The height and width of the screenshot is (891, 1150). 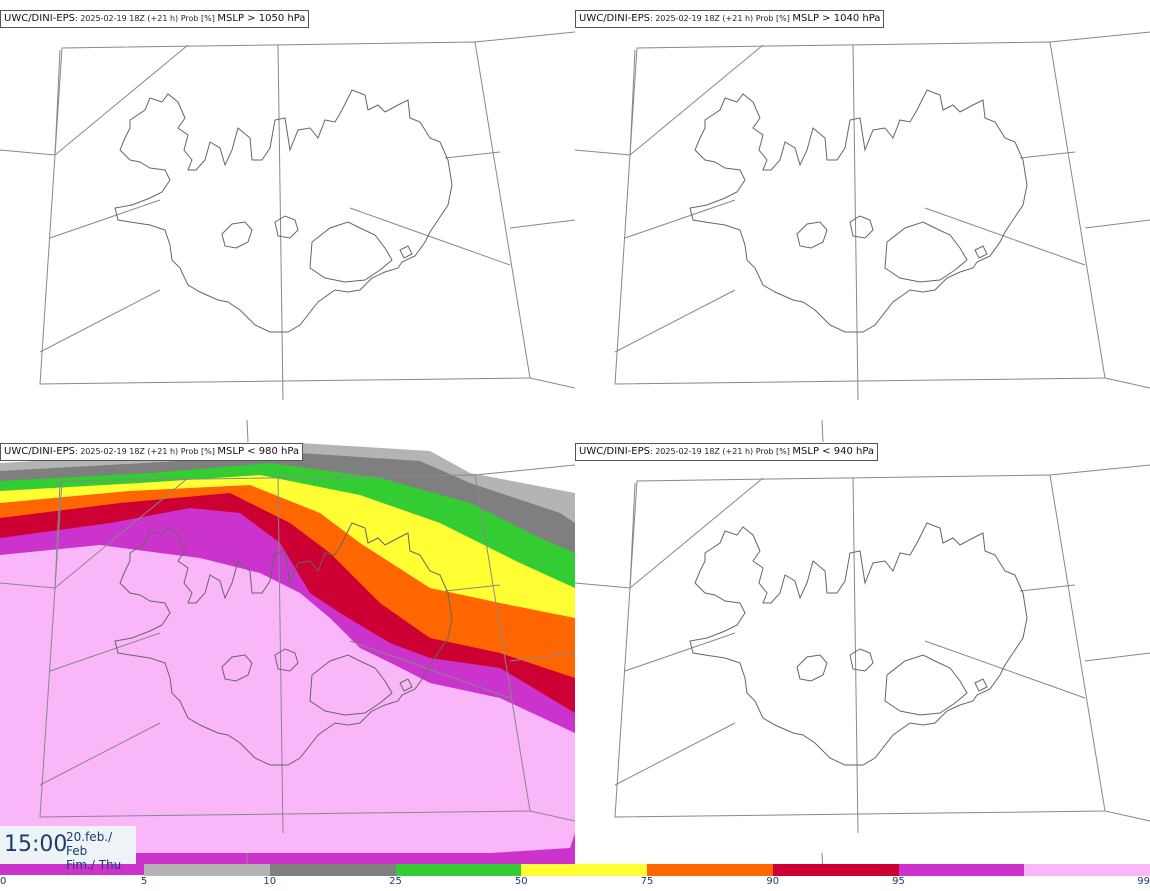 I want to click on colorbar-tick-label: 5, so click(x=144, y=881).